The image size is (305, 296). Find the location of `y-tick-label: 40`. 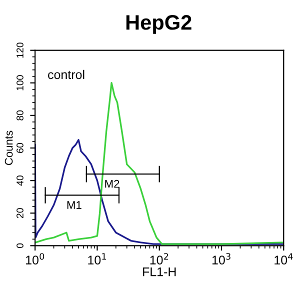

y-tick-label: 40 is located at coordinates (20, 181).